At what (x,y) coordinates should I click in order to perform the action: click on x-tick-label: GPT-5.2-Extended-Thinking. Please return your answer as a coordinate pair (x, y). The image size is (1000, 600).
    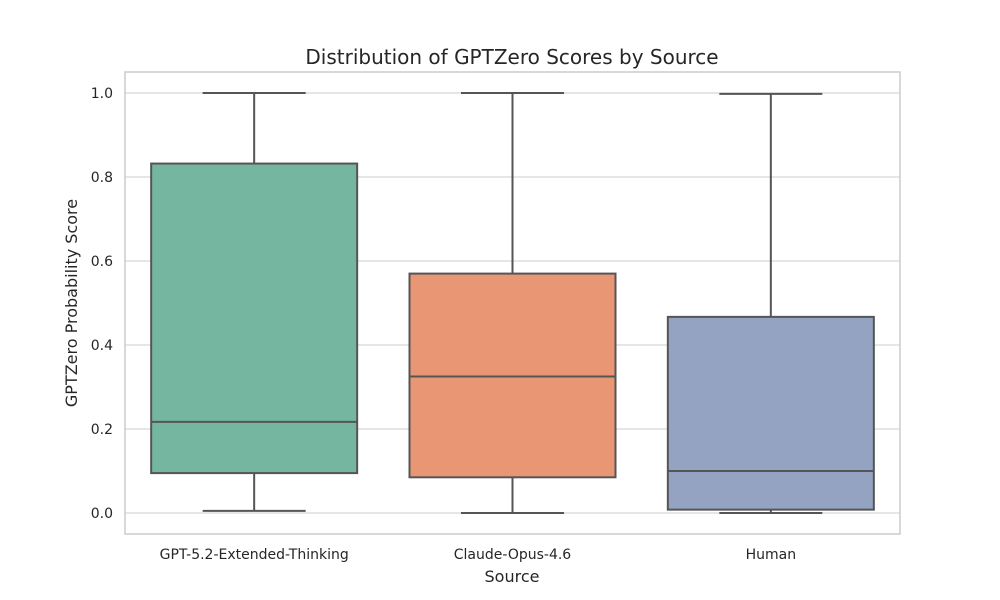
    Looking at the image, I should click on (254, 555).